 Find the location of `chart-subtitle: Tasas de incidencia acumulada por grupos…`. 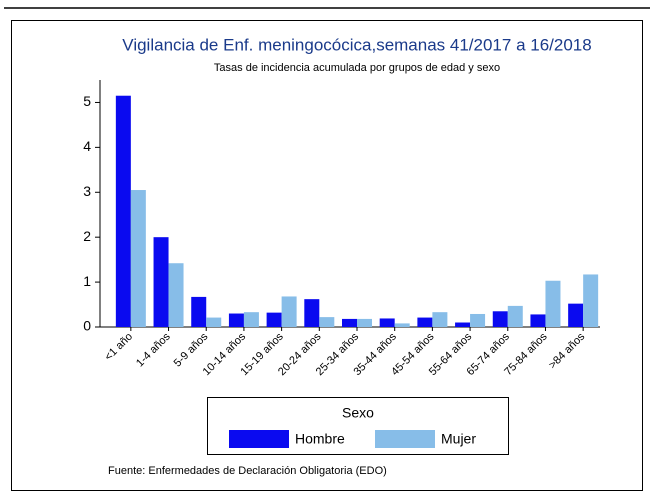

chart-subtitle: Tasas de incidencia acumulada por grupos… is located at coordinates (357, 68).